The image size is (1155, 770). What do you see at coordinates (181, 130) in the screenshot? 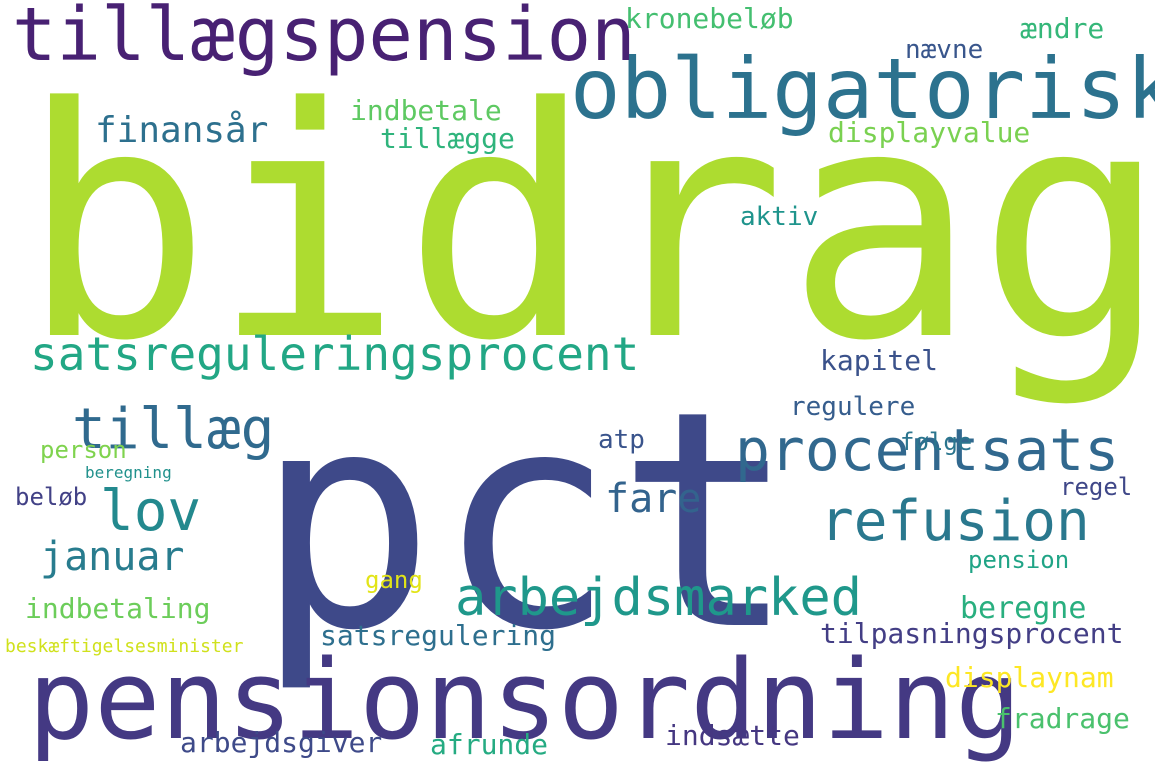
I see `word-finansaar: finansår` at bounding box center [181, 130].